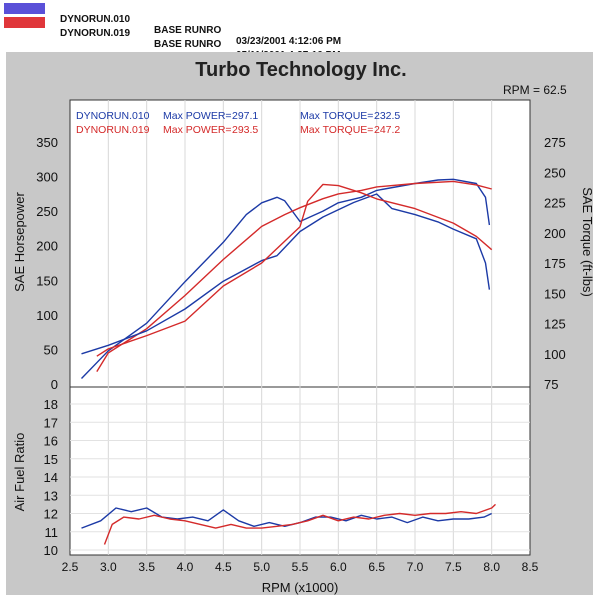  What do you see at coordinates (188, 30) in the screenshot?
I see `header-run-010-name: BASE RUNRO` at bounding box center [188, 30].